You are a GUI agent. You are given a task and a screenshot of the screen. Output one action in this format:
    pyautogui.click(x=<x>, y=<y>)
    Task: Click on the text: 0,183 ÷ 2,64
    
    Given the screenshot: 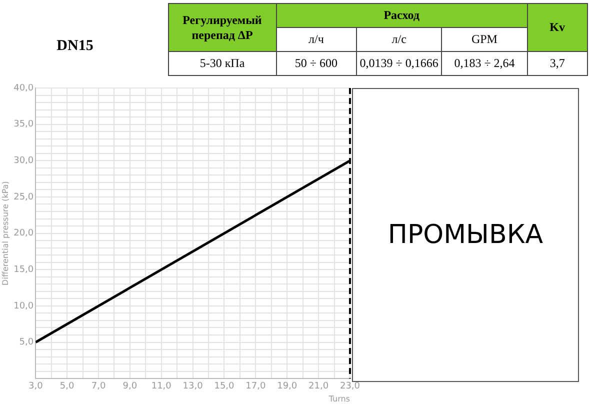 What is the action you would take?
    pyautogui.click(x=485, y=64)
    